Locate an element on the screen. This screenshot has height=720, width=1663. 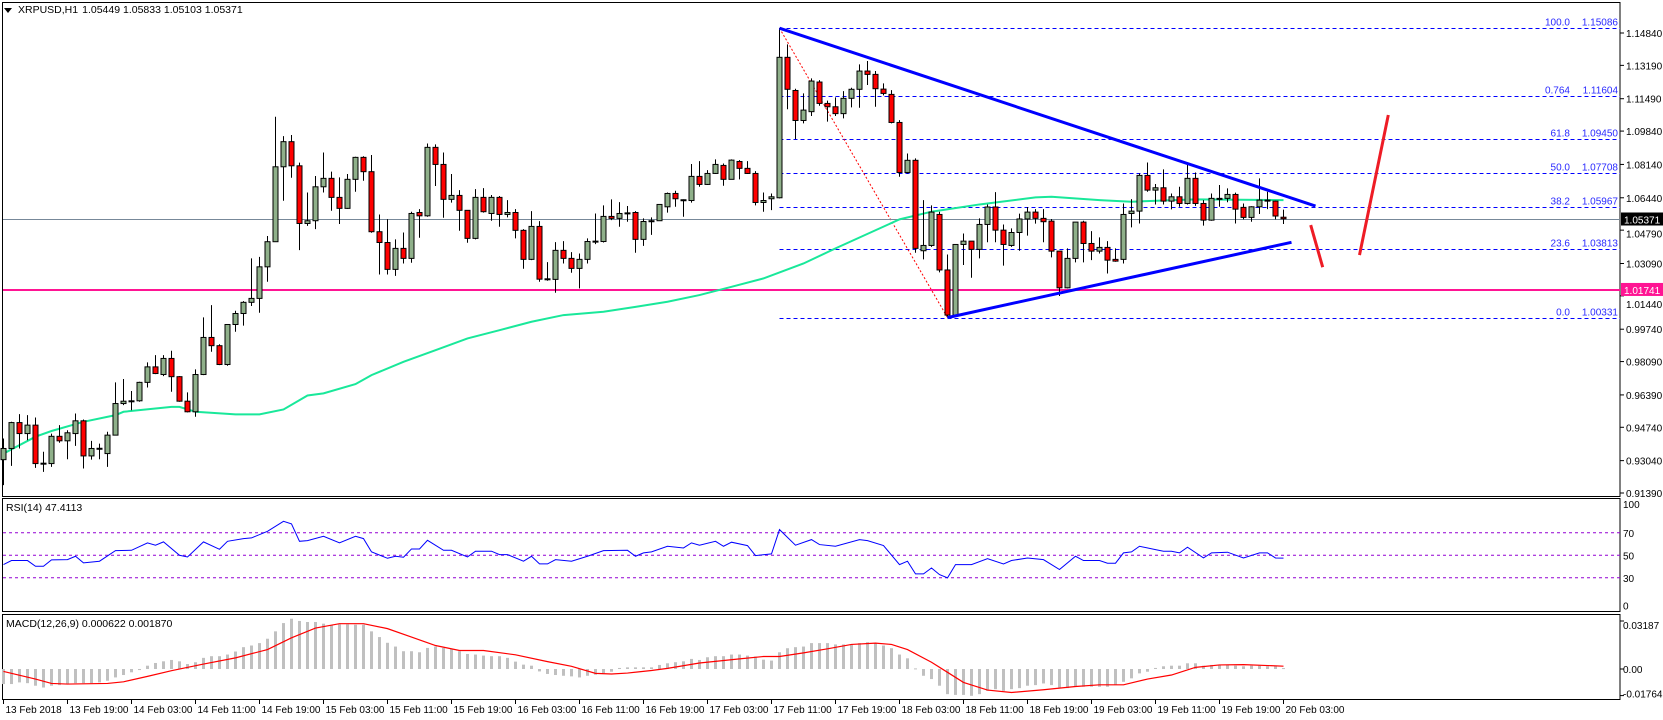
time-tick-label: 17 Feb 11:00 is located at coordinates (803, 710).